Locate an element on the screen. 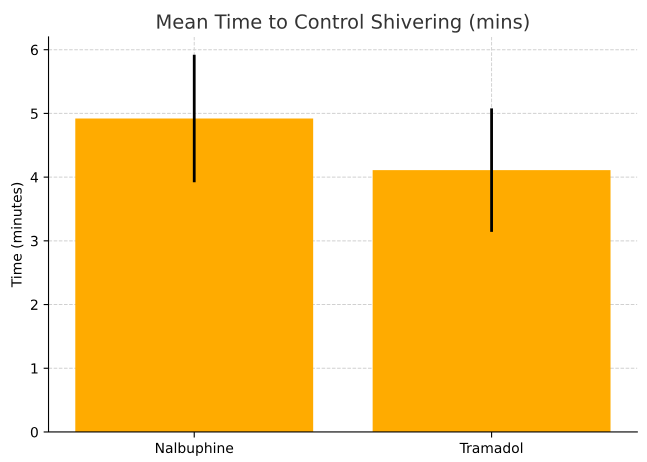 Image resolution: width=647 pixels, height=462 pixels. y-tick-label: 5 is located at coordinates (34, 113).